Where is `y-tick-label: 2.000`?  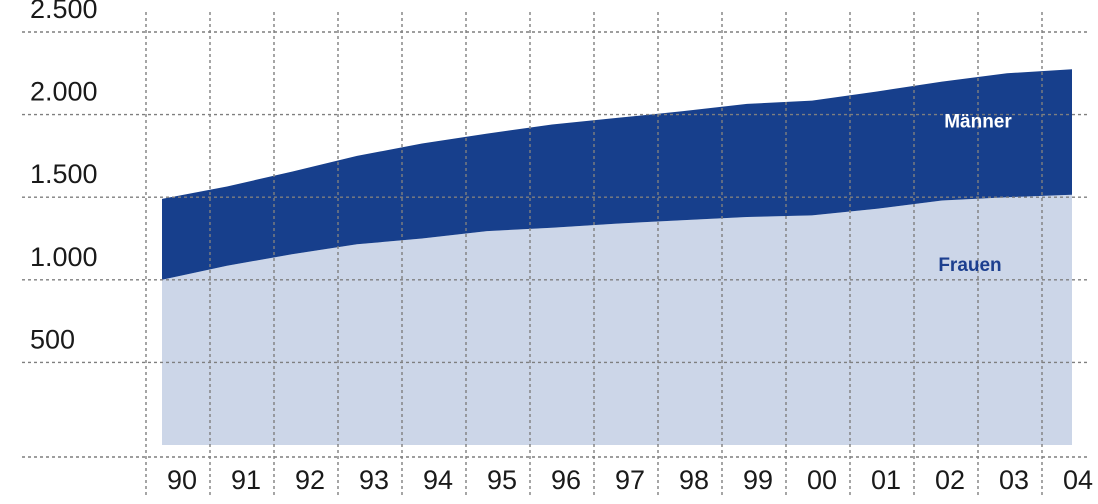
y-tick-label: 2.000 is located at coordinates (64, 92).